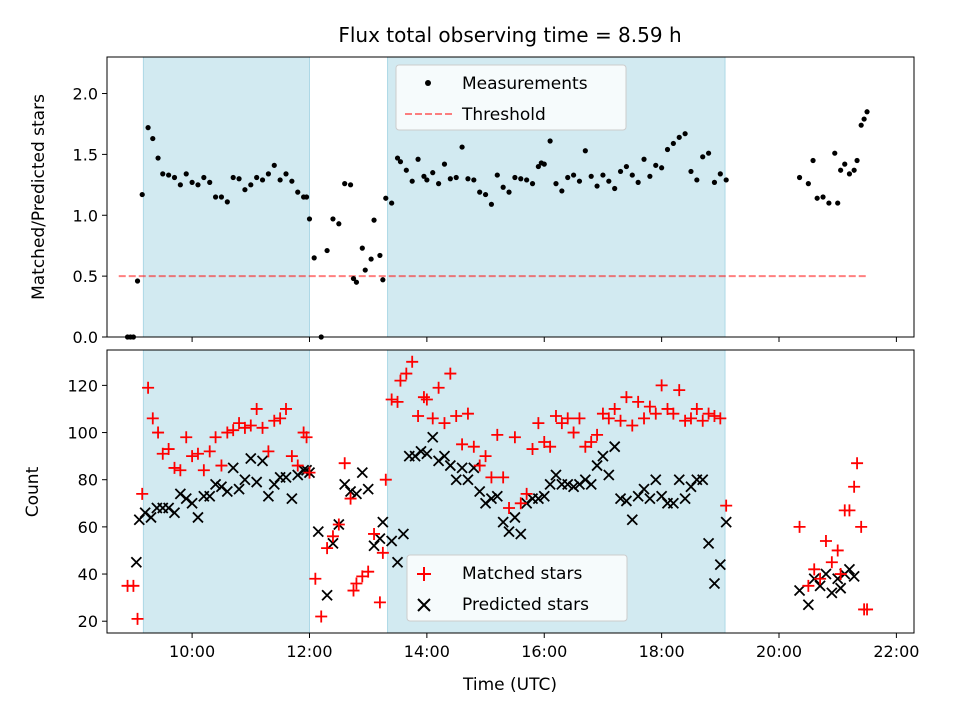 This screenshot has width=960, height=720. Describe the element at coordinates (82, 433) in the screenshot. I see `count-panel-ytick-label: 100` at that location.